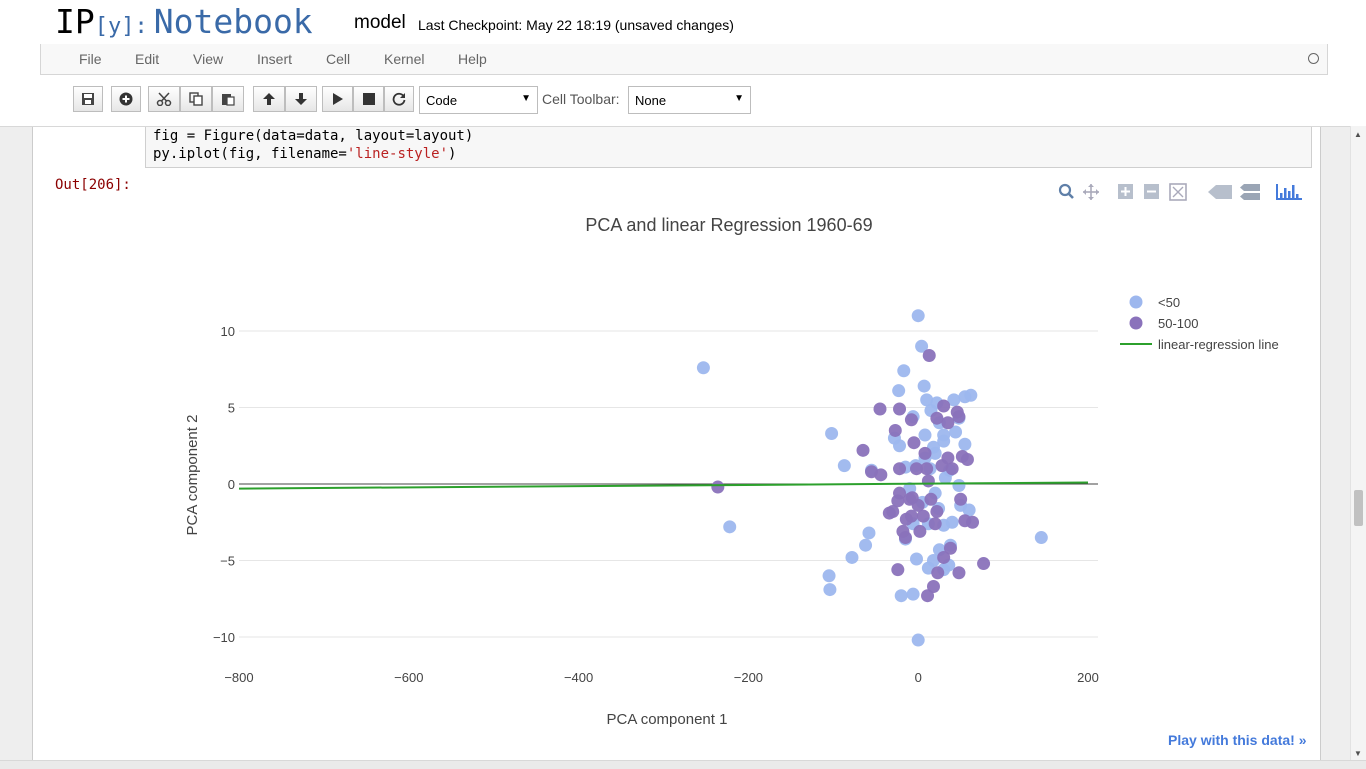 Image resolution: width=1366 pixels, height=769 pixels. I want to click on cell-toolbar-value: None, so click(651, 100).